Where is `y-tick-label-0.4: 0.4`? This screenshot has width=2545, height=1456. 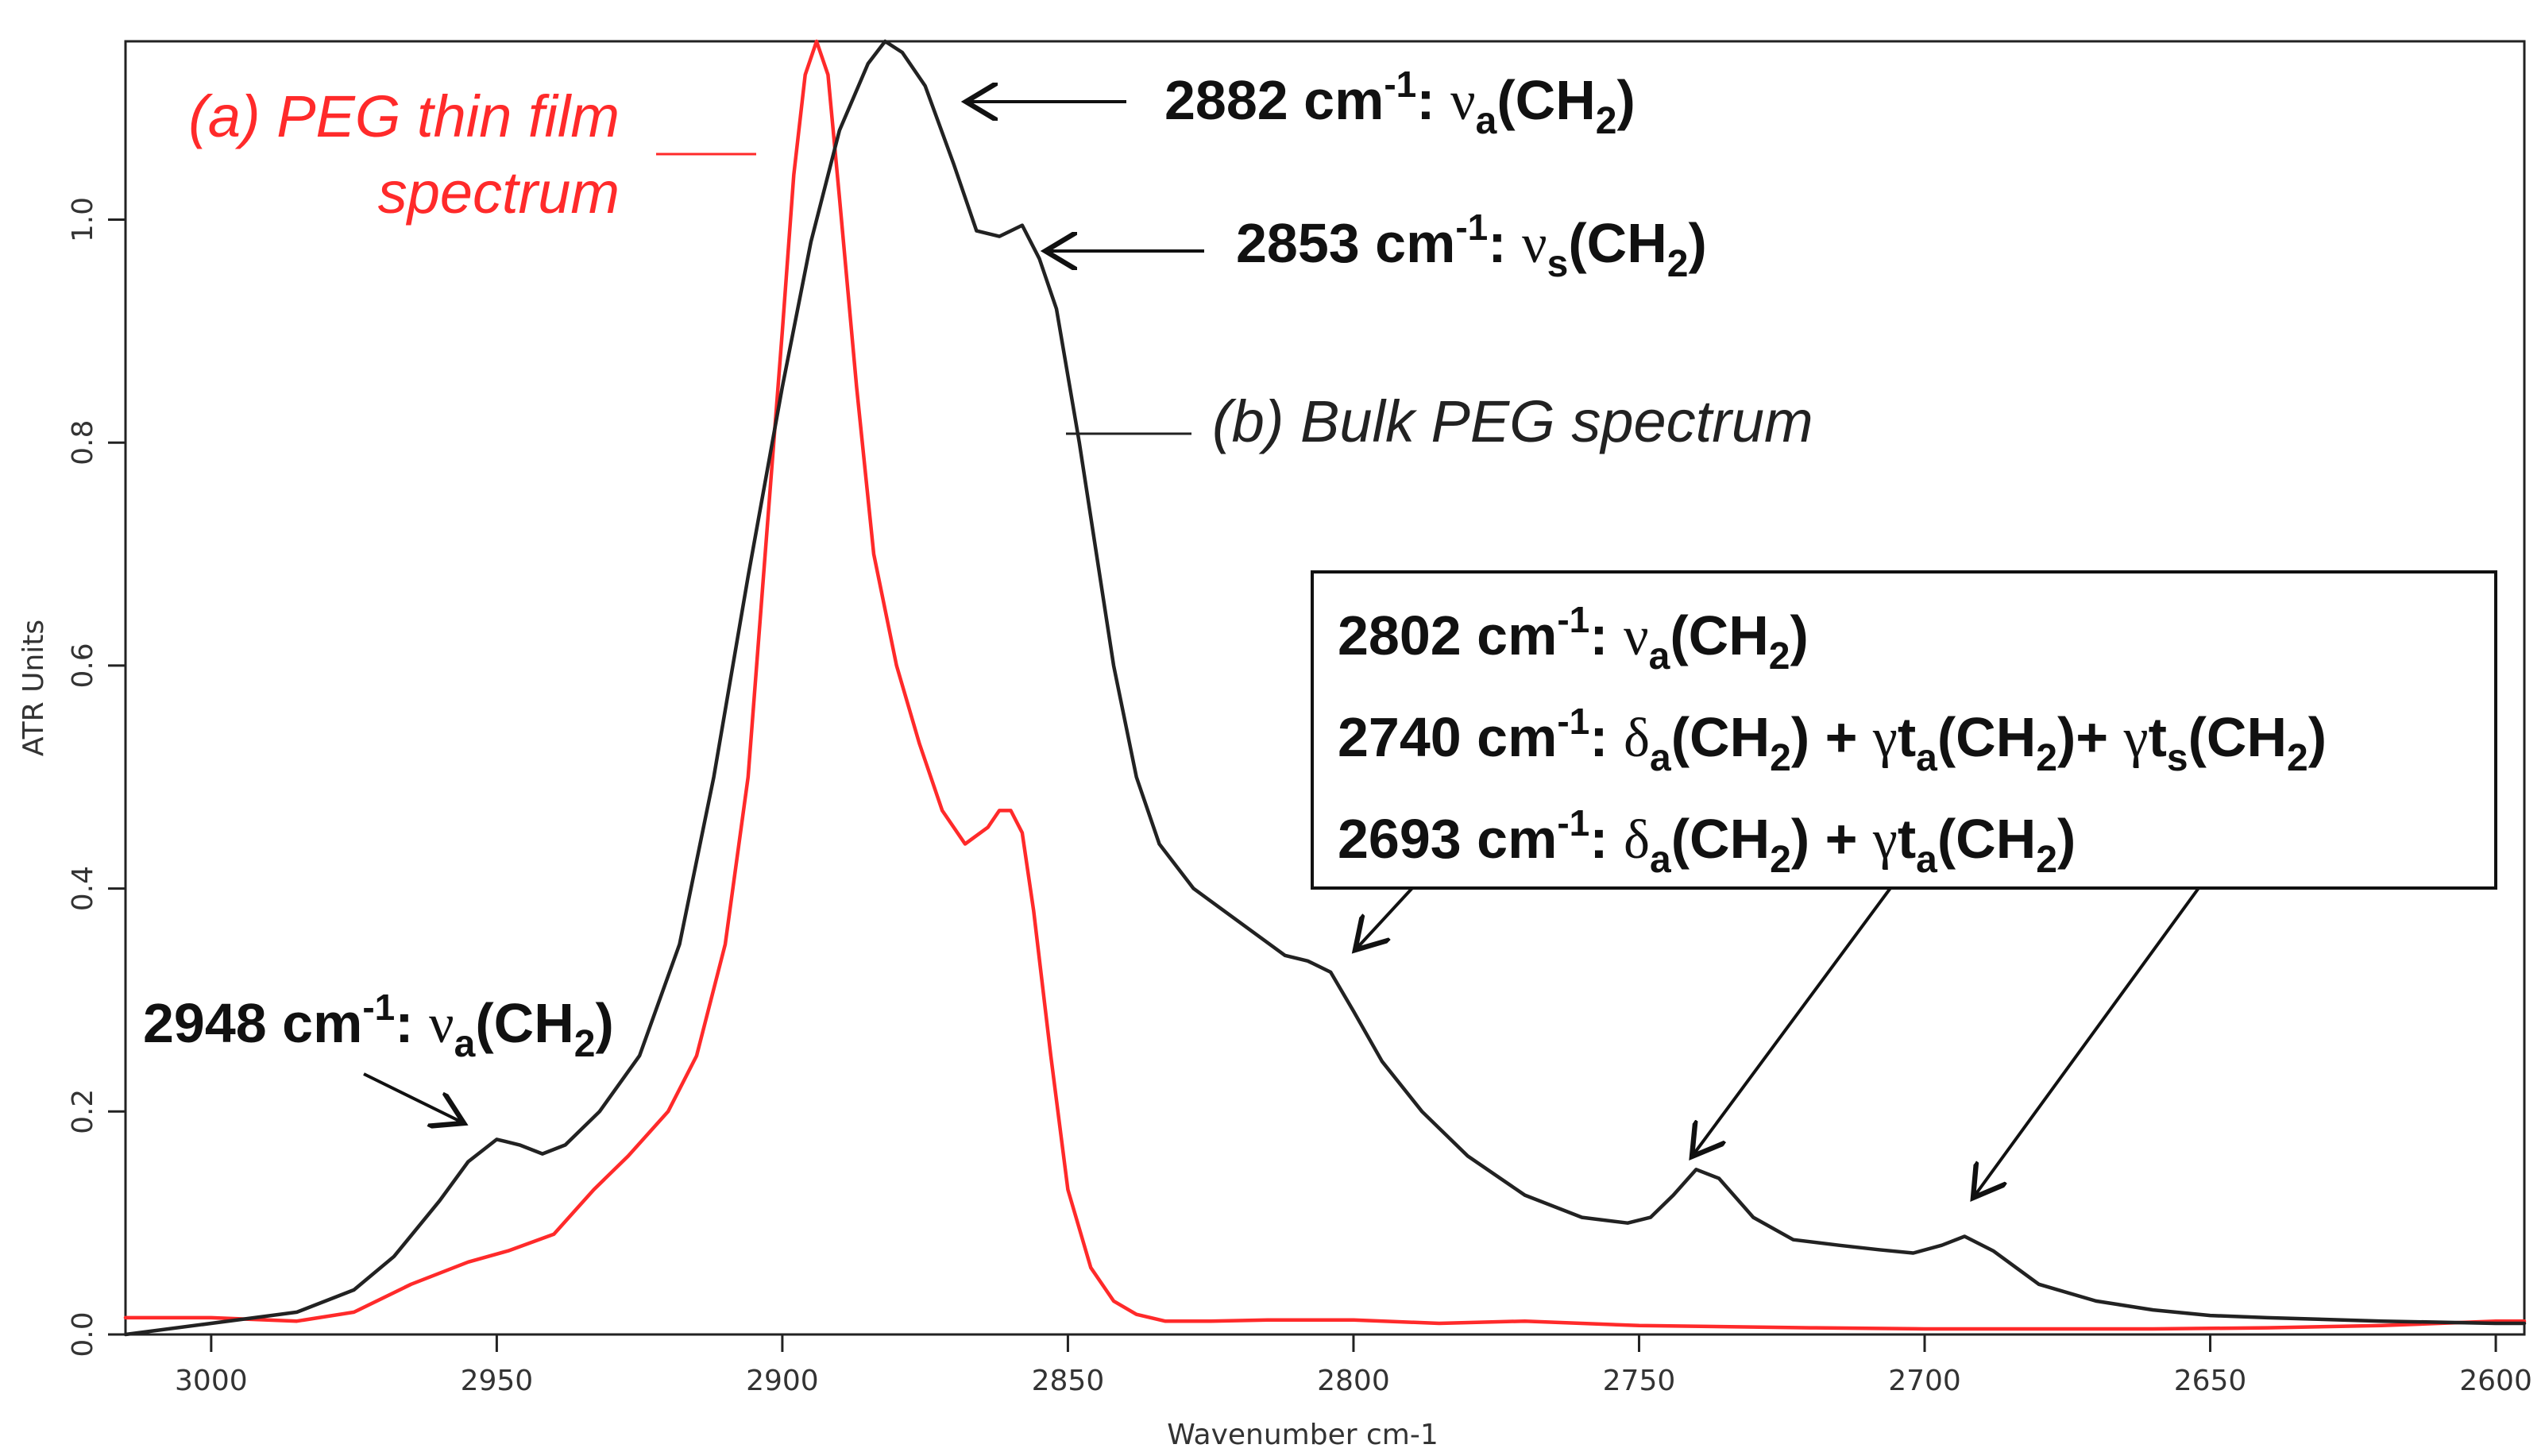 y-tick-label-0.4: 0.4 is located at coordinates (83, 889).